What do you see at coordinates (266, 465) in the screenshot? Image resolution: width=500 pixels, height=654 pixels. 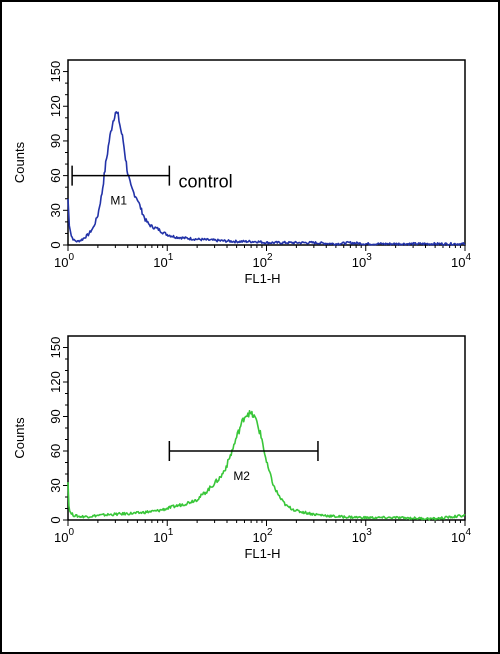 I see `histogram-series` at bounding box center [266, 465].